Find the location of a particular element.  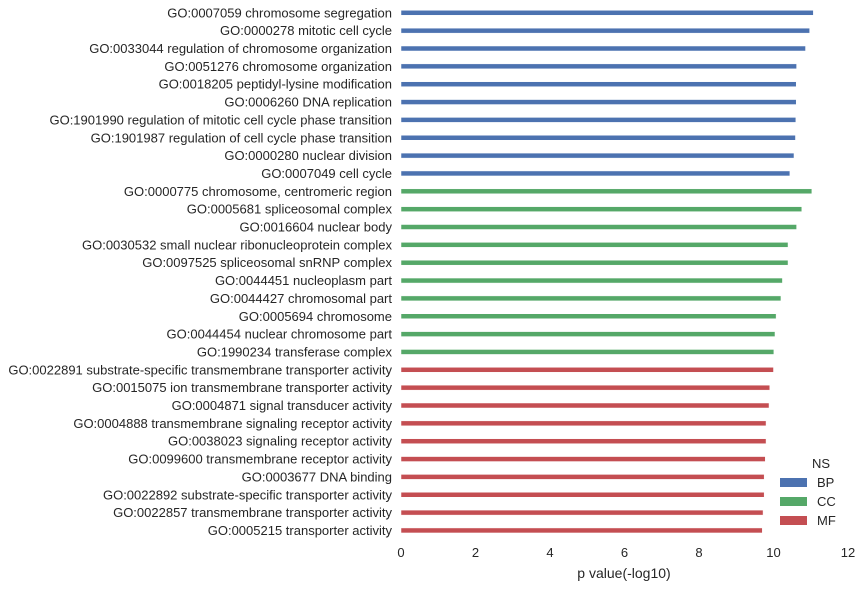

y-tick-label: GO:0044454 nuclear chromosome part is located at coordinates (280, 334).